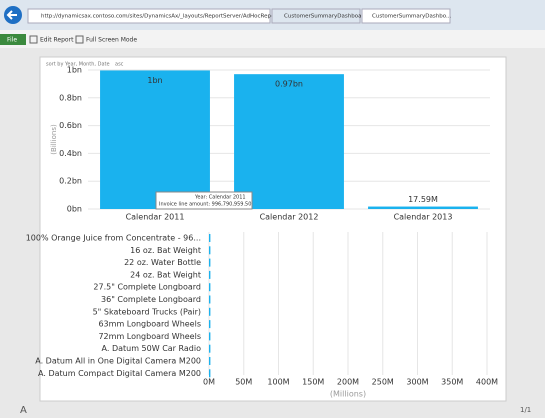 The image size is (545, 418). I want to click on file-button, so click(13, 39).